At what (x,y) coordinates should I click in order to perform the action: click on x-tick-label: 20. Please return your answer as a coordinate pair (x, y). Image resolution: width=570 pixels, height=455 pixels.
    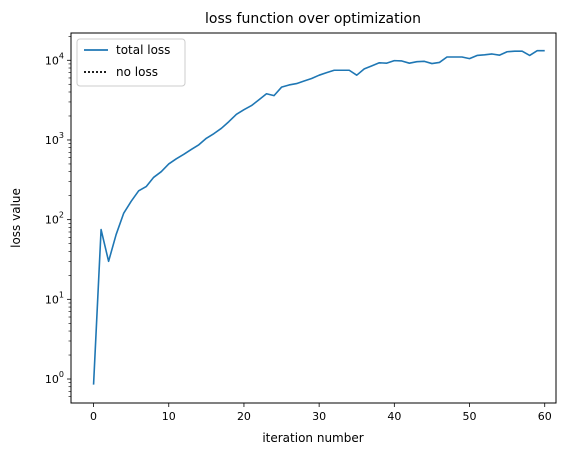
    Looking at the image, I should click on (244, 416).